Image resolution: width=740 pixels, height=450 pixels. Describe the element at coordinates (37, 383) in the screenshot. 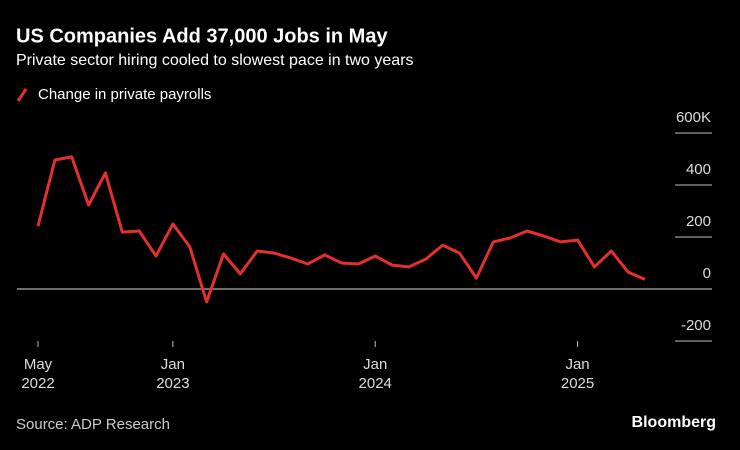

I see `x-tick-label: 2022` at that location.